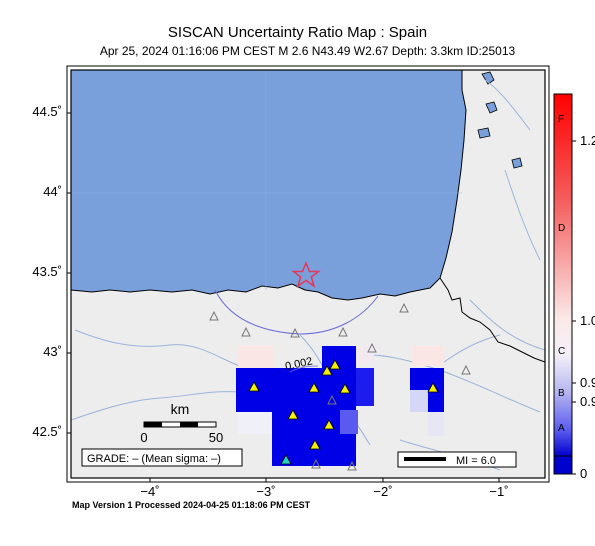  What do you see at coordinates (296, 312) in the screenshot?
I see `uncertainty-contour` at bounding box center [296, 312].